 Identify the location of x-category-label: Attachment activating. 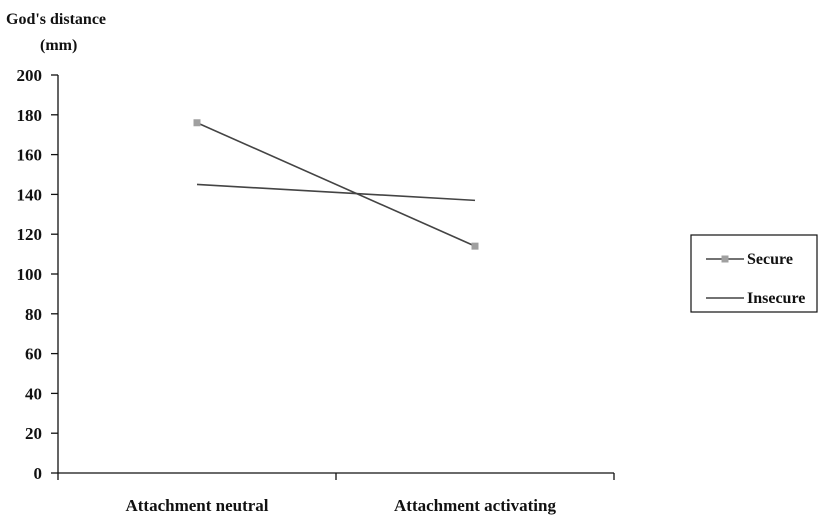
(475, 505).